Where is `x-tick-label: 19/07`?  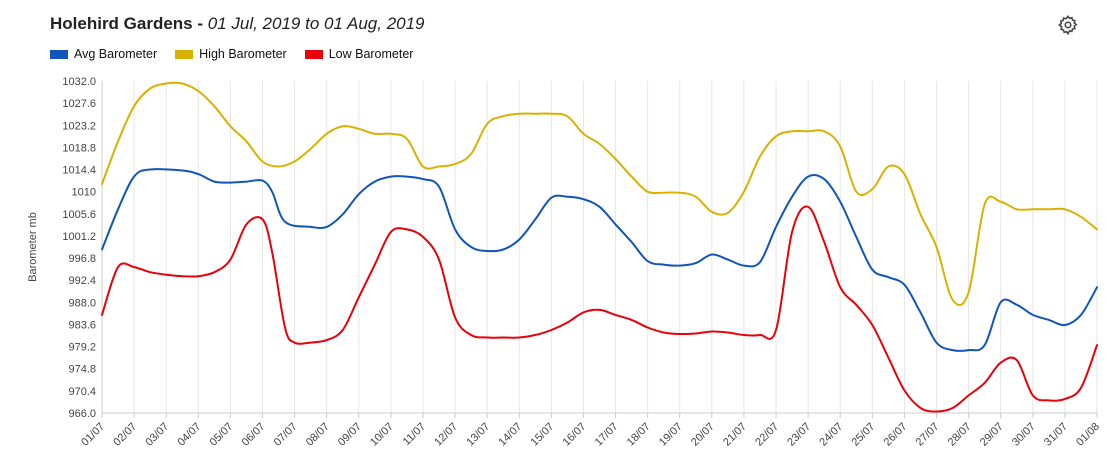 x-tick-label: 19/07 is located at coordinates (671, 435).